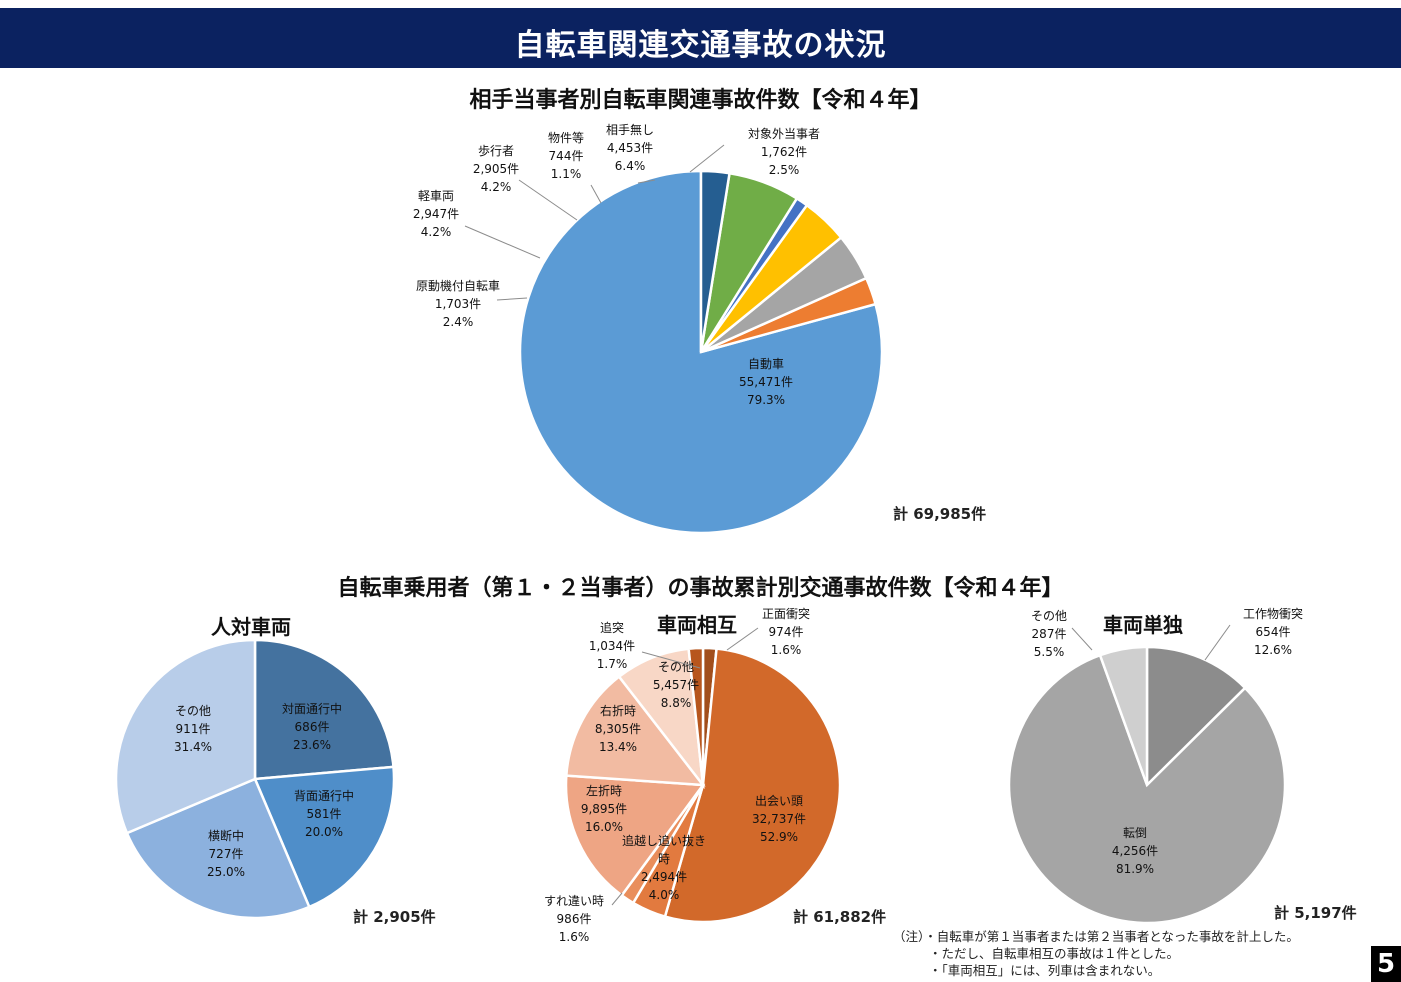 This screenshot has width=1401, height=982. I want to click on data-label: 転倒 4,256件 81.9%, so click(1135, 851).